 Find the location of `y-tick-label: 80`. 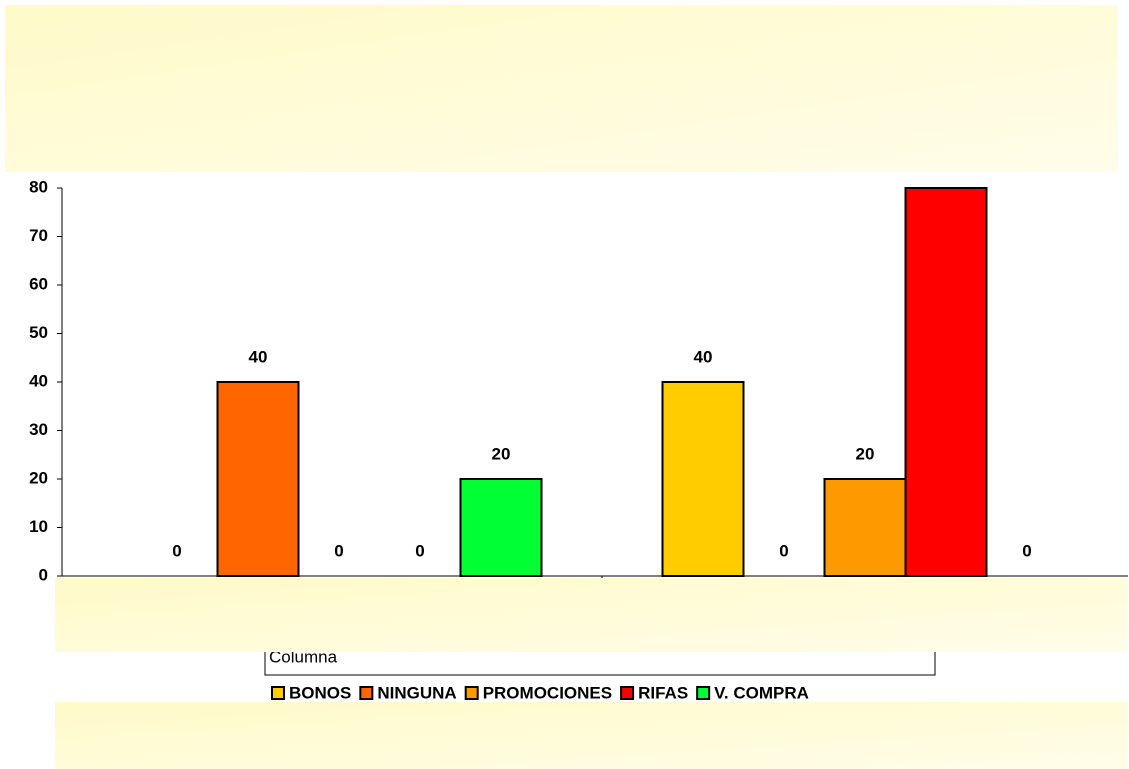

y-tick-label: 80 is located at coordinates (38, 186).